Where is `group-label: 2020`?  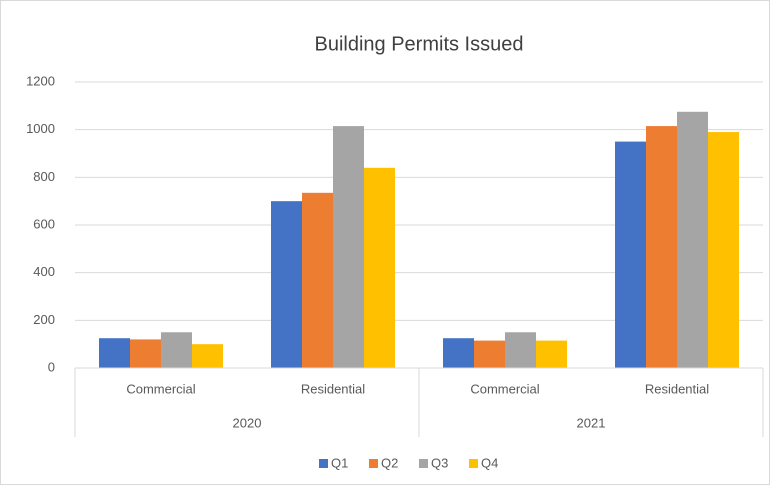
group-label: 2020 is located at coordinates (247, 422).